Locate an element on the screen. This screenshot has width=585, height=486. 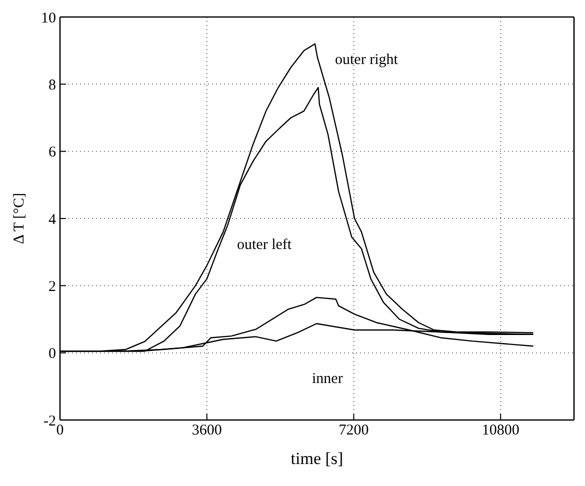
y-tick-label: 2 is located at coordinates (52, 286).